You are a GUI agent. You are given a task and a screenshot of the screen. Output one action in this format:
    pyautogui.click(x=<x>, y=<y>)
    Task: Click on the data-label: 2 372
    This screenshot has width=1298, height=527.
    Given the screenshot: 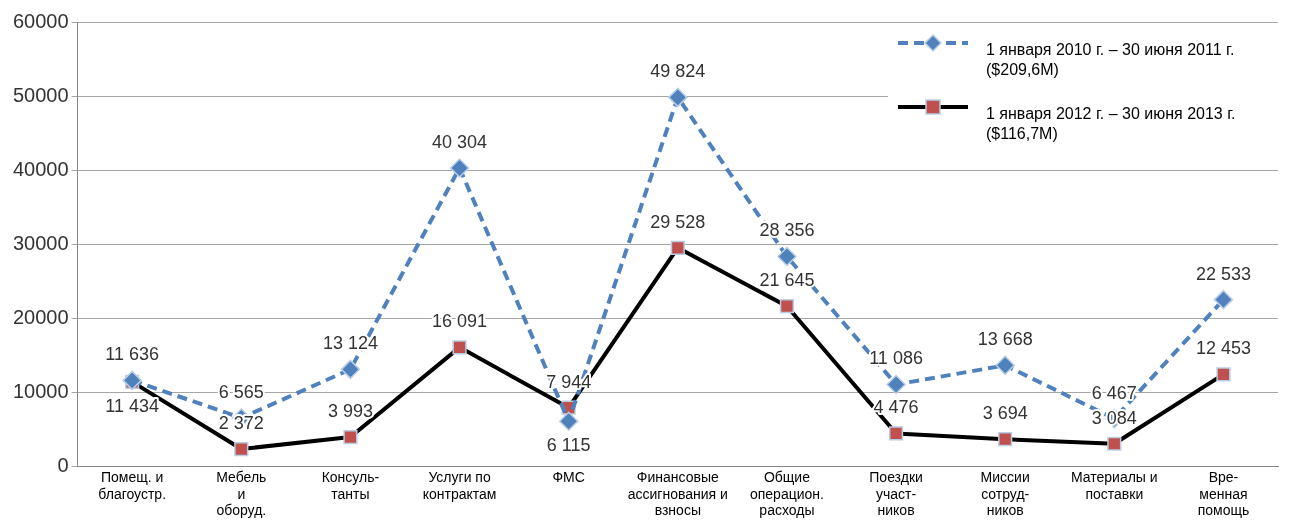 What is the action you would take?
    pyautogui.click(x=241, y=422)
    